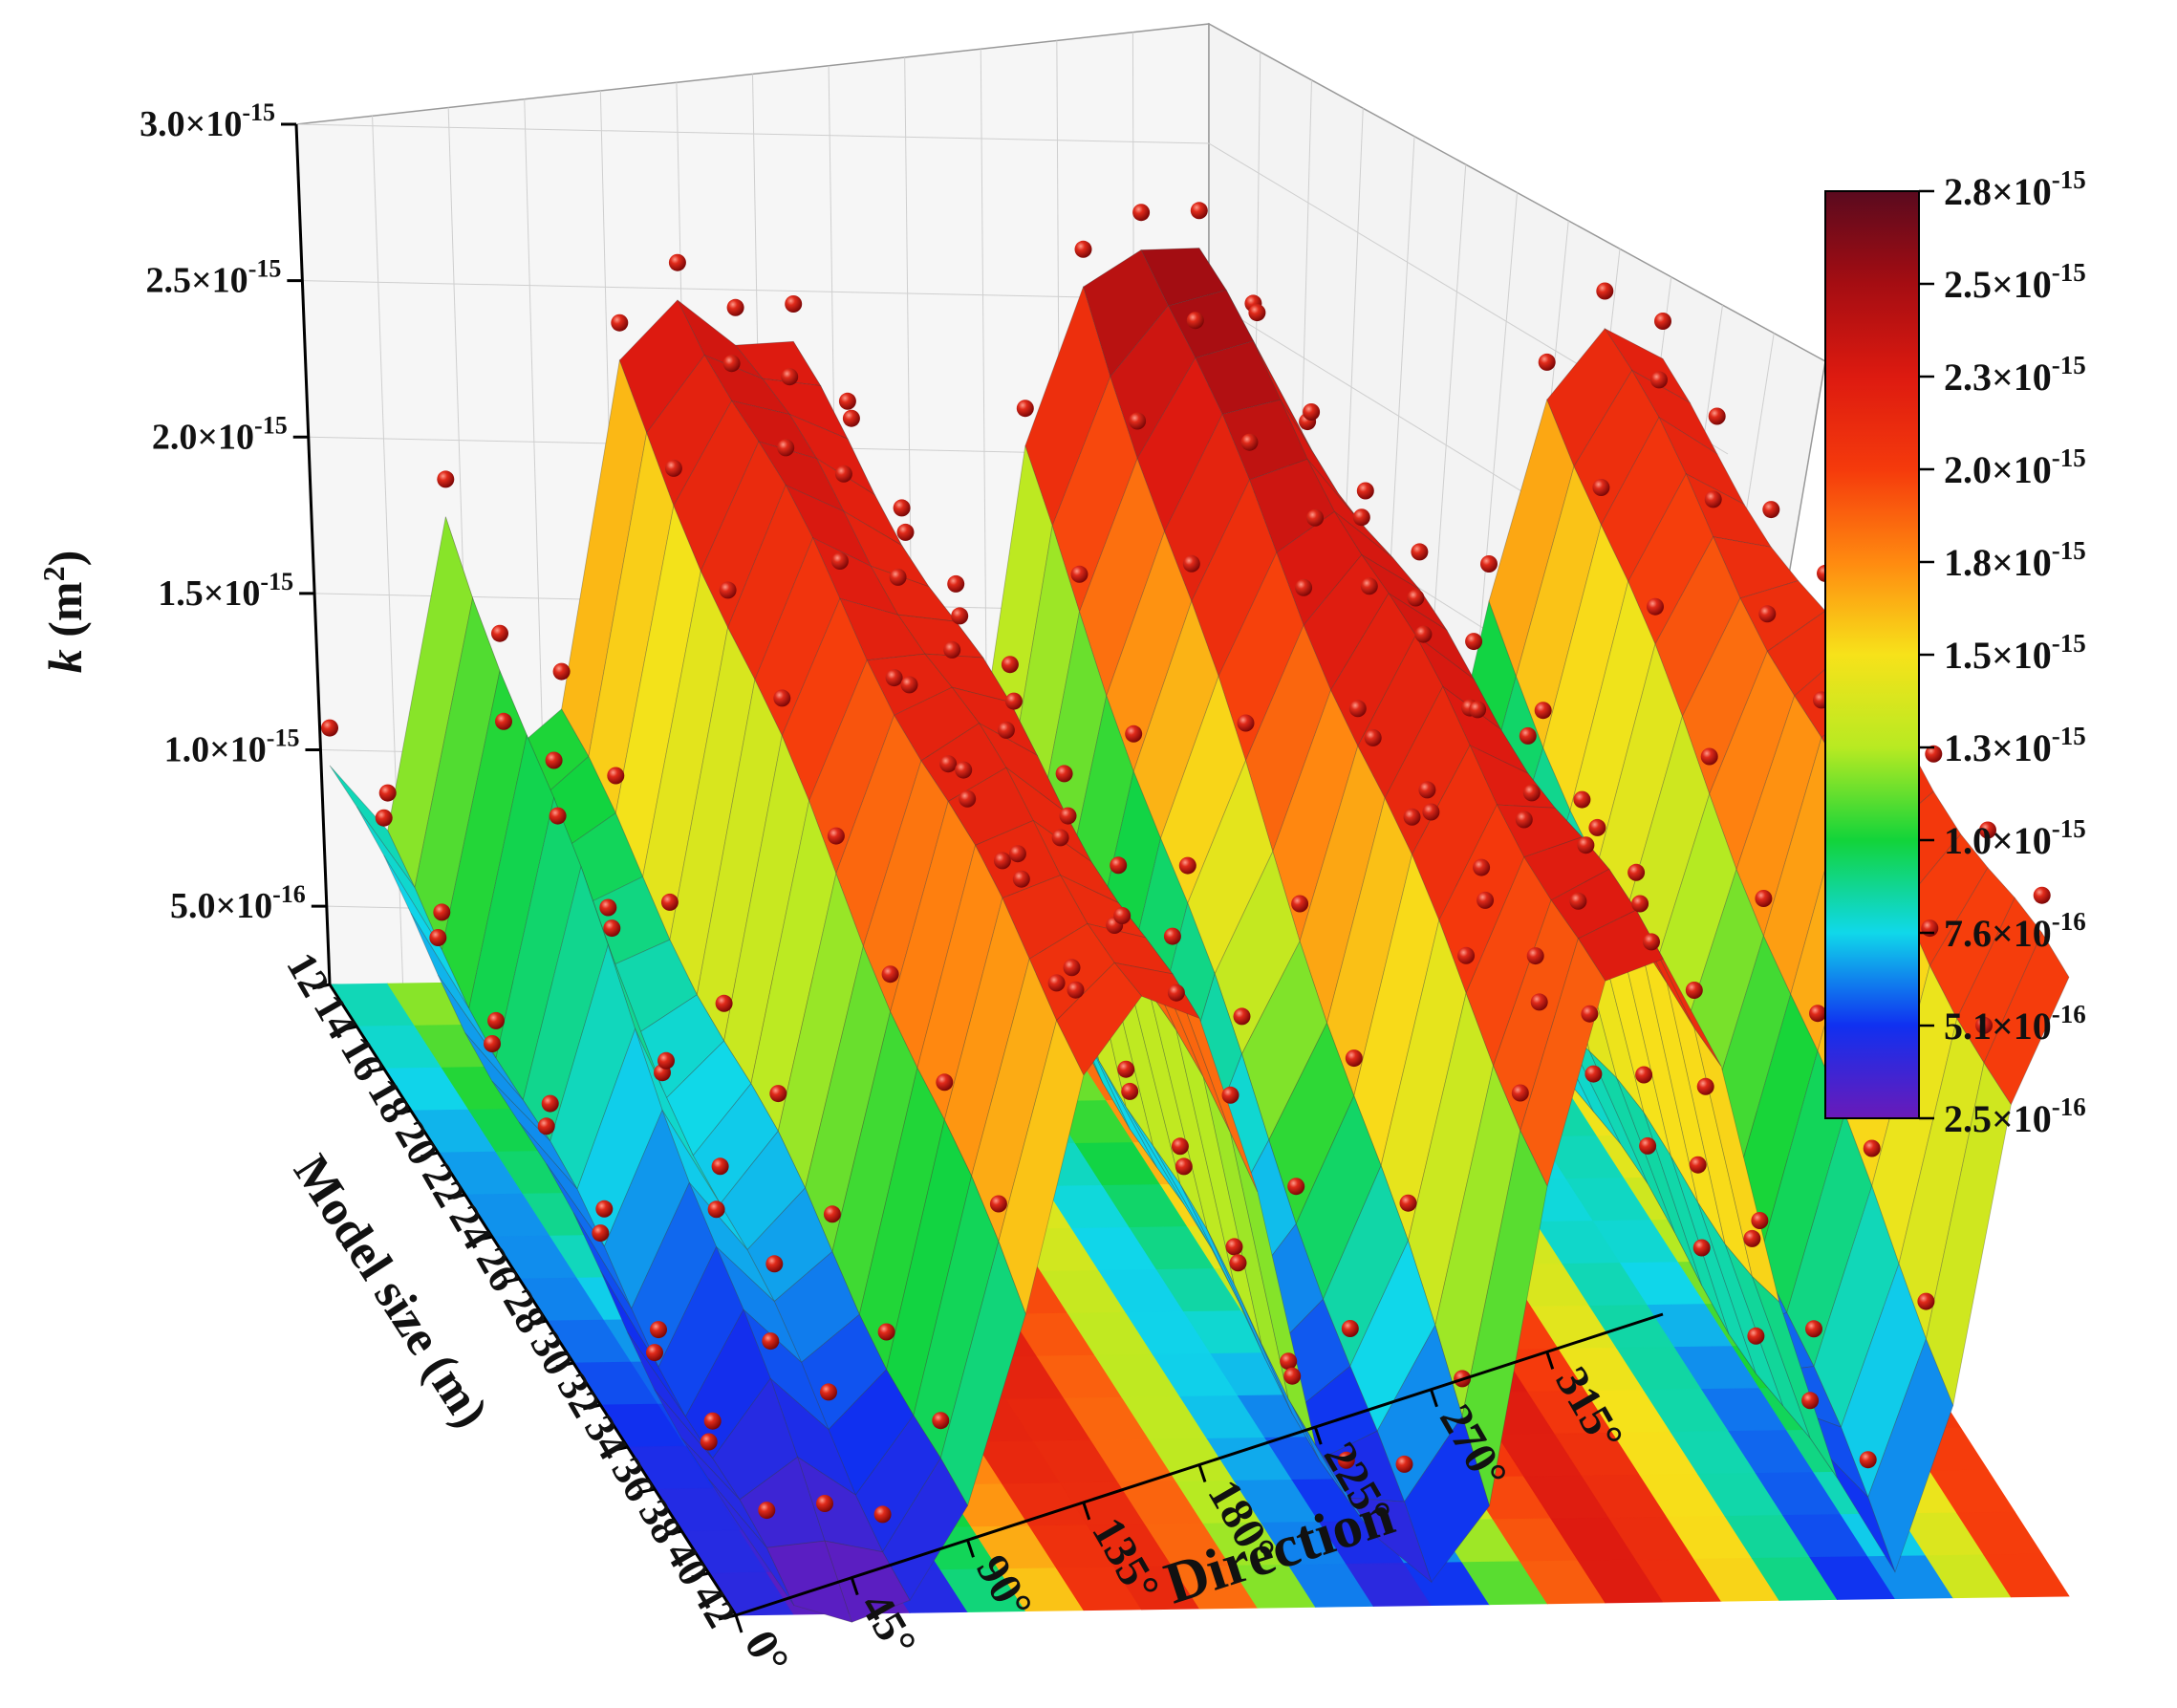  Describe the element at coordinates (2015, 931) in the screenshot. I see `colorbar-label: 7.6×10⁻¹⁶` at that location.